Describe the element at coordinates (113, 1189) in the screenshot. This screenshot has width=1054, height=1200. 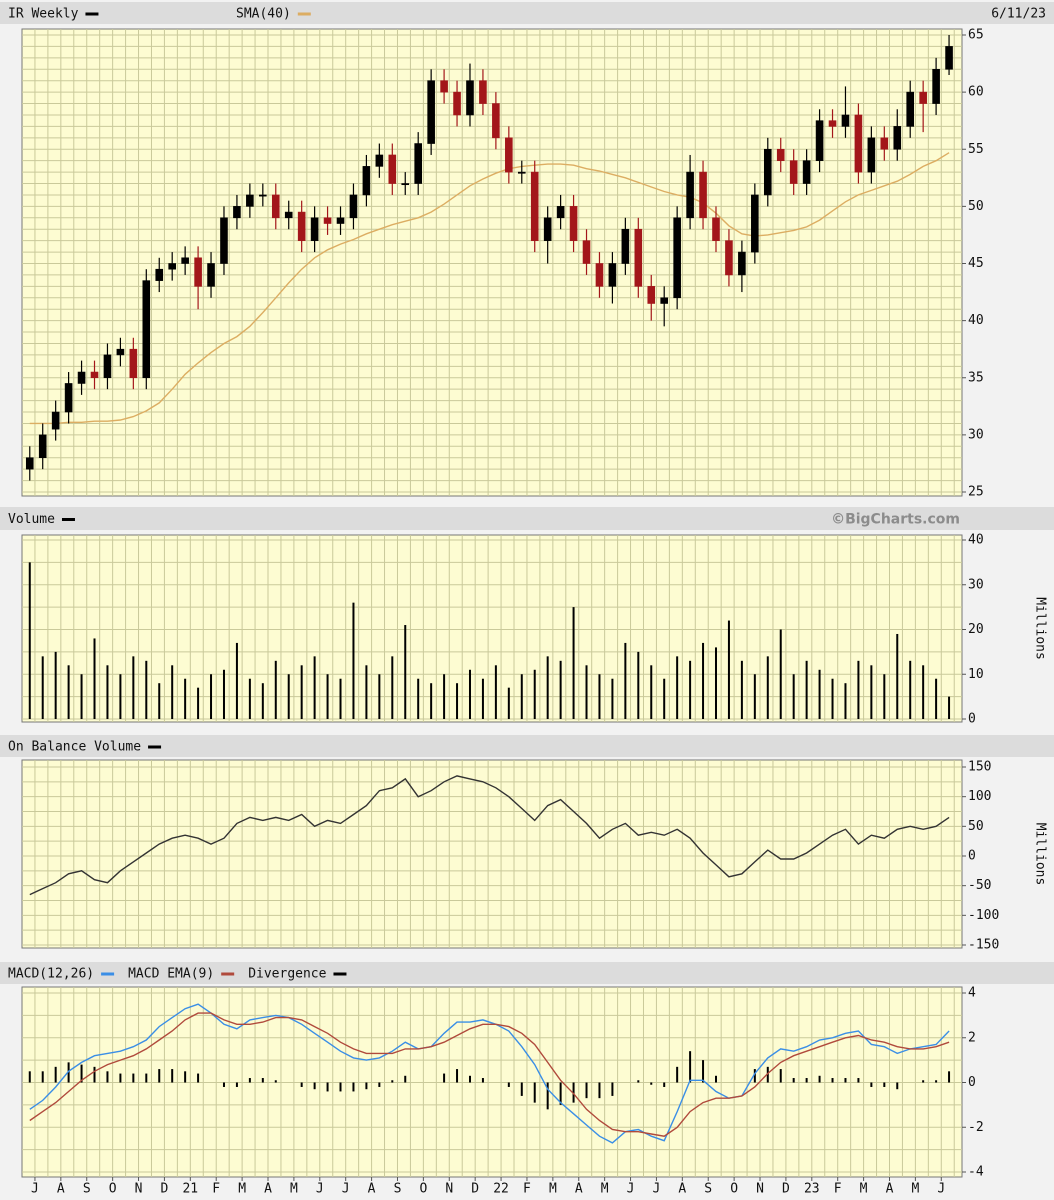
I see `x-tick-label: O` at that location.